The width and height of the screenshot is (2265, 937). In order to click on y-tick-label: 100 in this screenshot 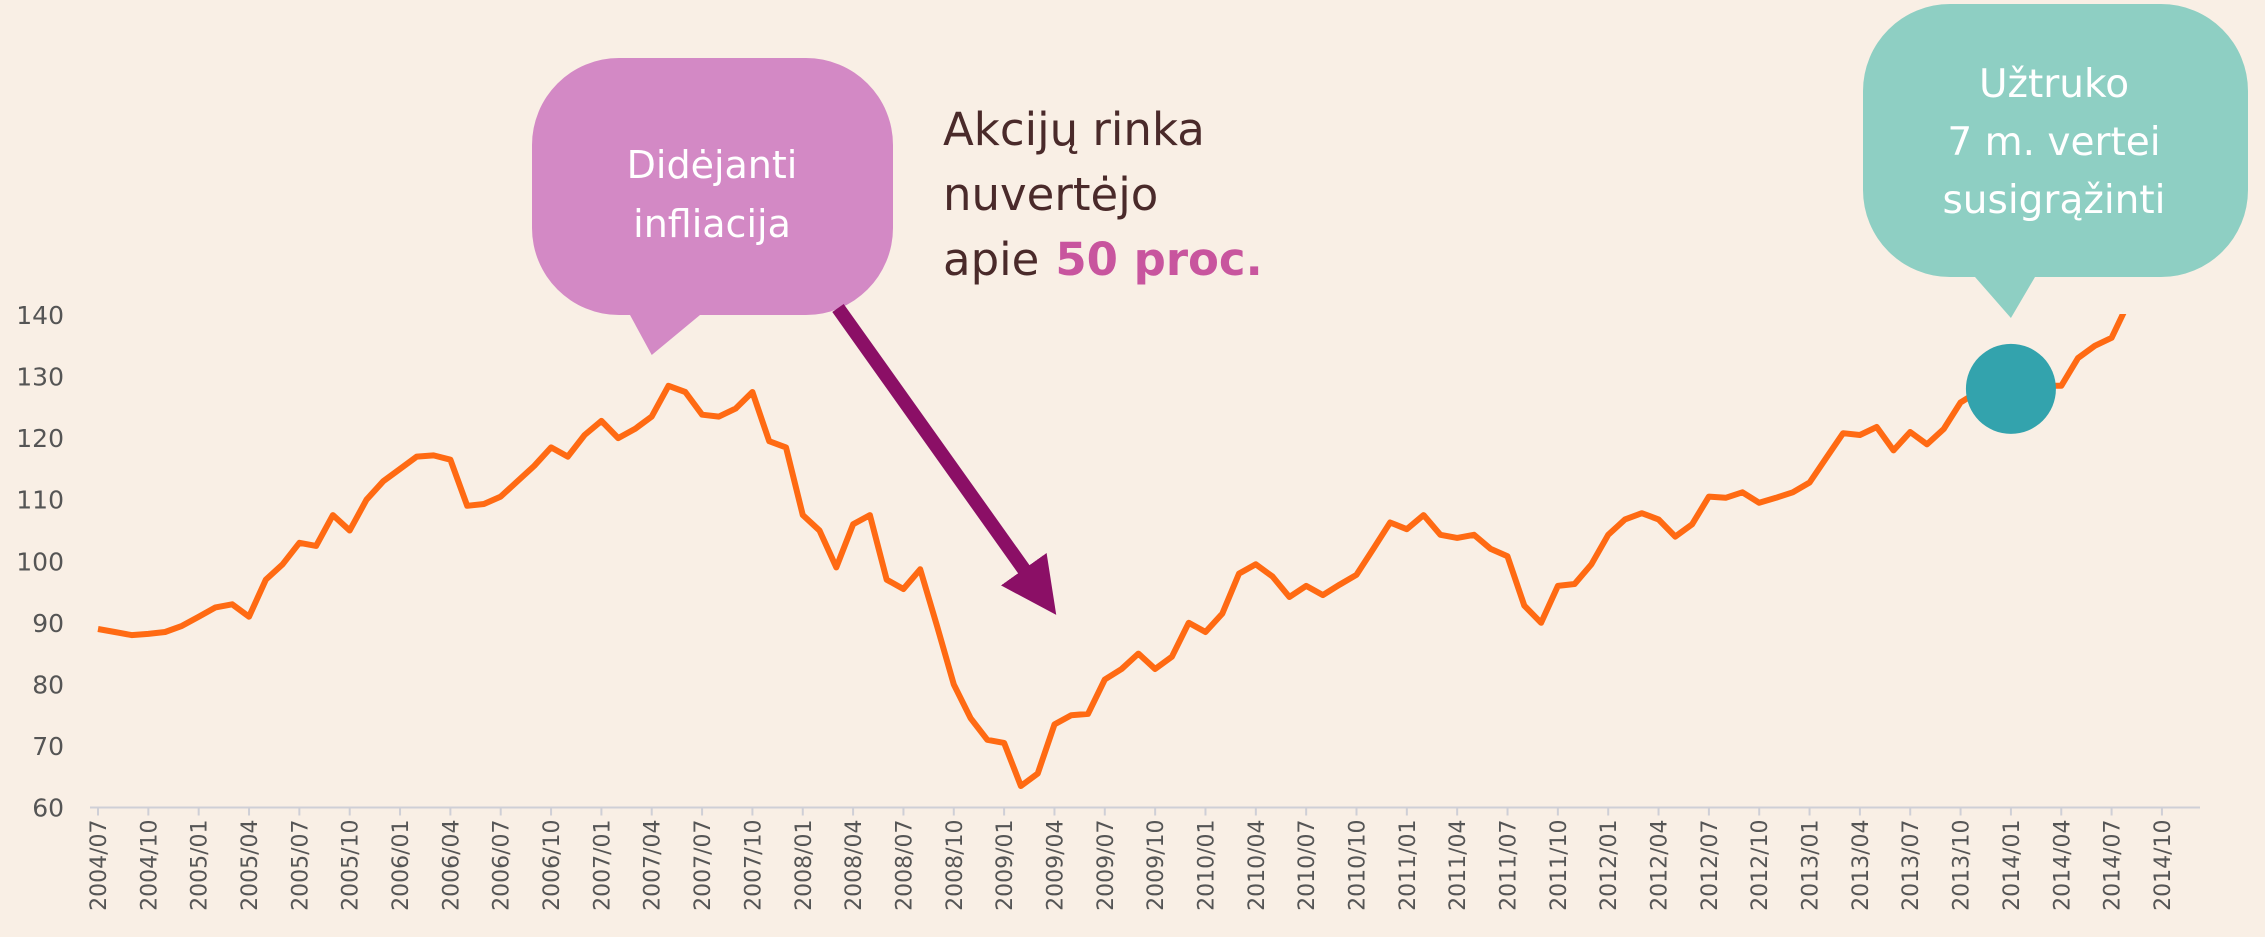, I will do `click(40, 561)`.